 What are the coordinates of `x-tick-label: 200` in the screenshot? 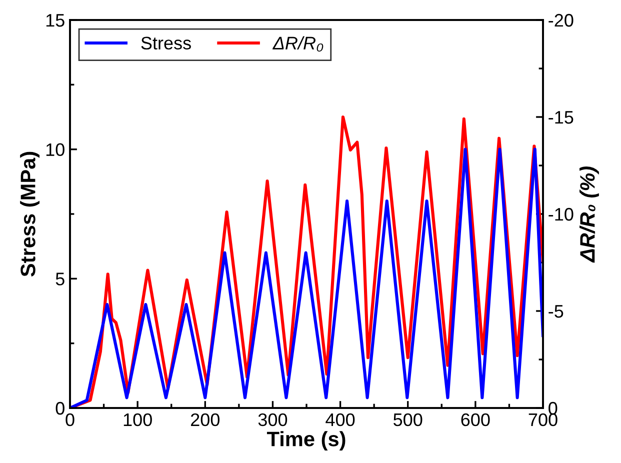 It's located at (205, 419).